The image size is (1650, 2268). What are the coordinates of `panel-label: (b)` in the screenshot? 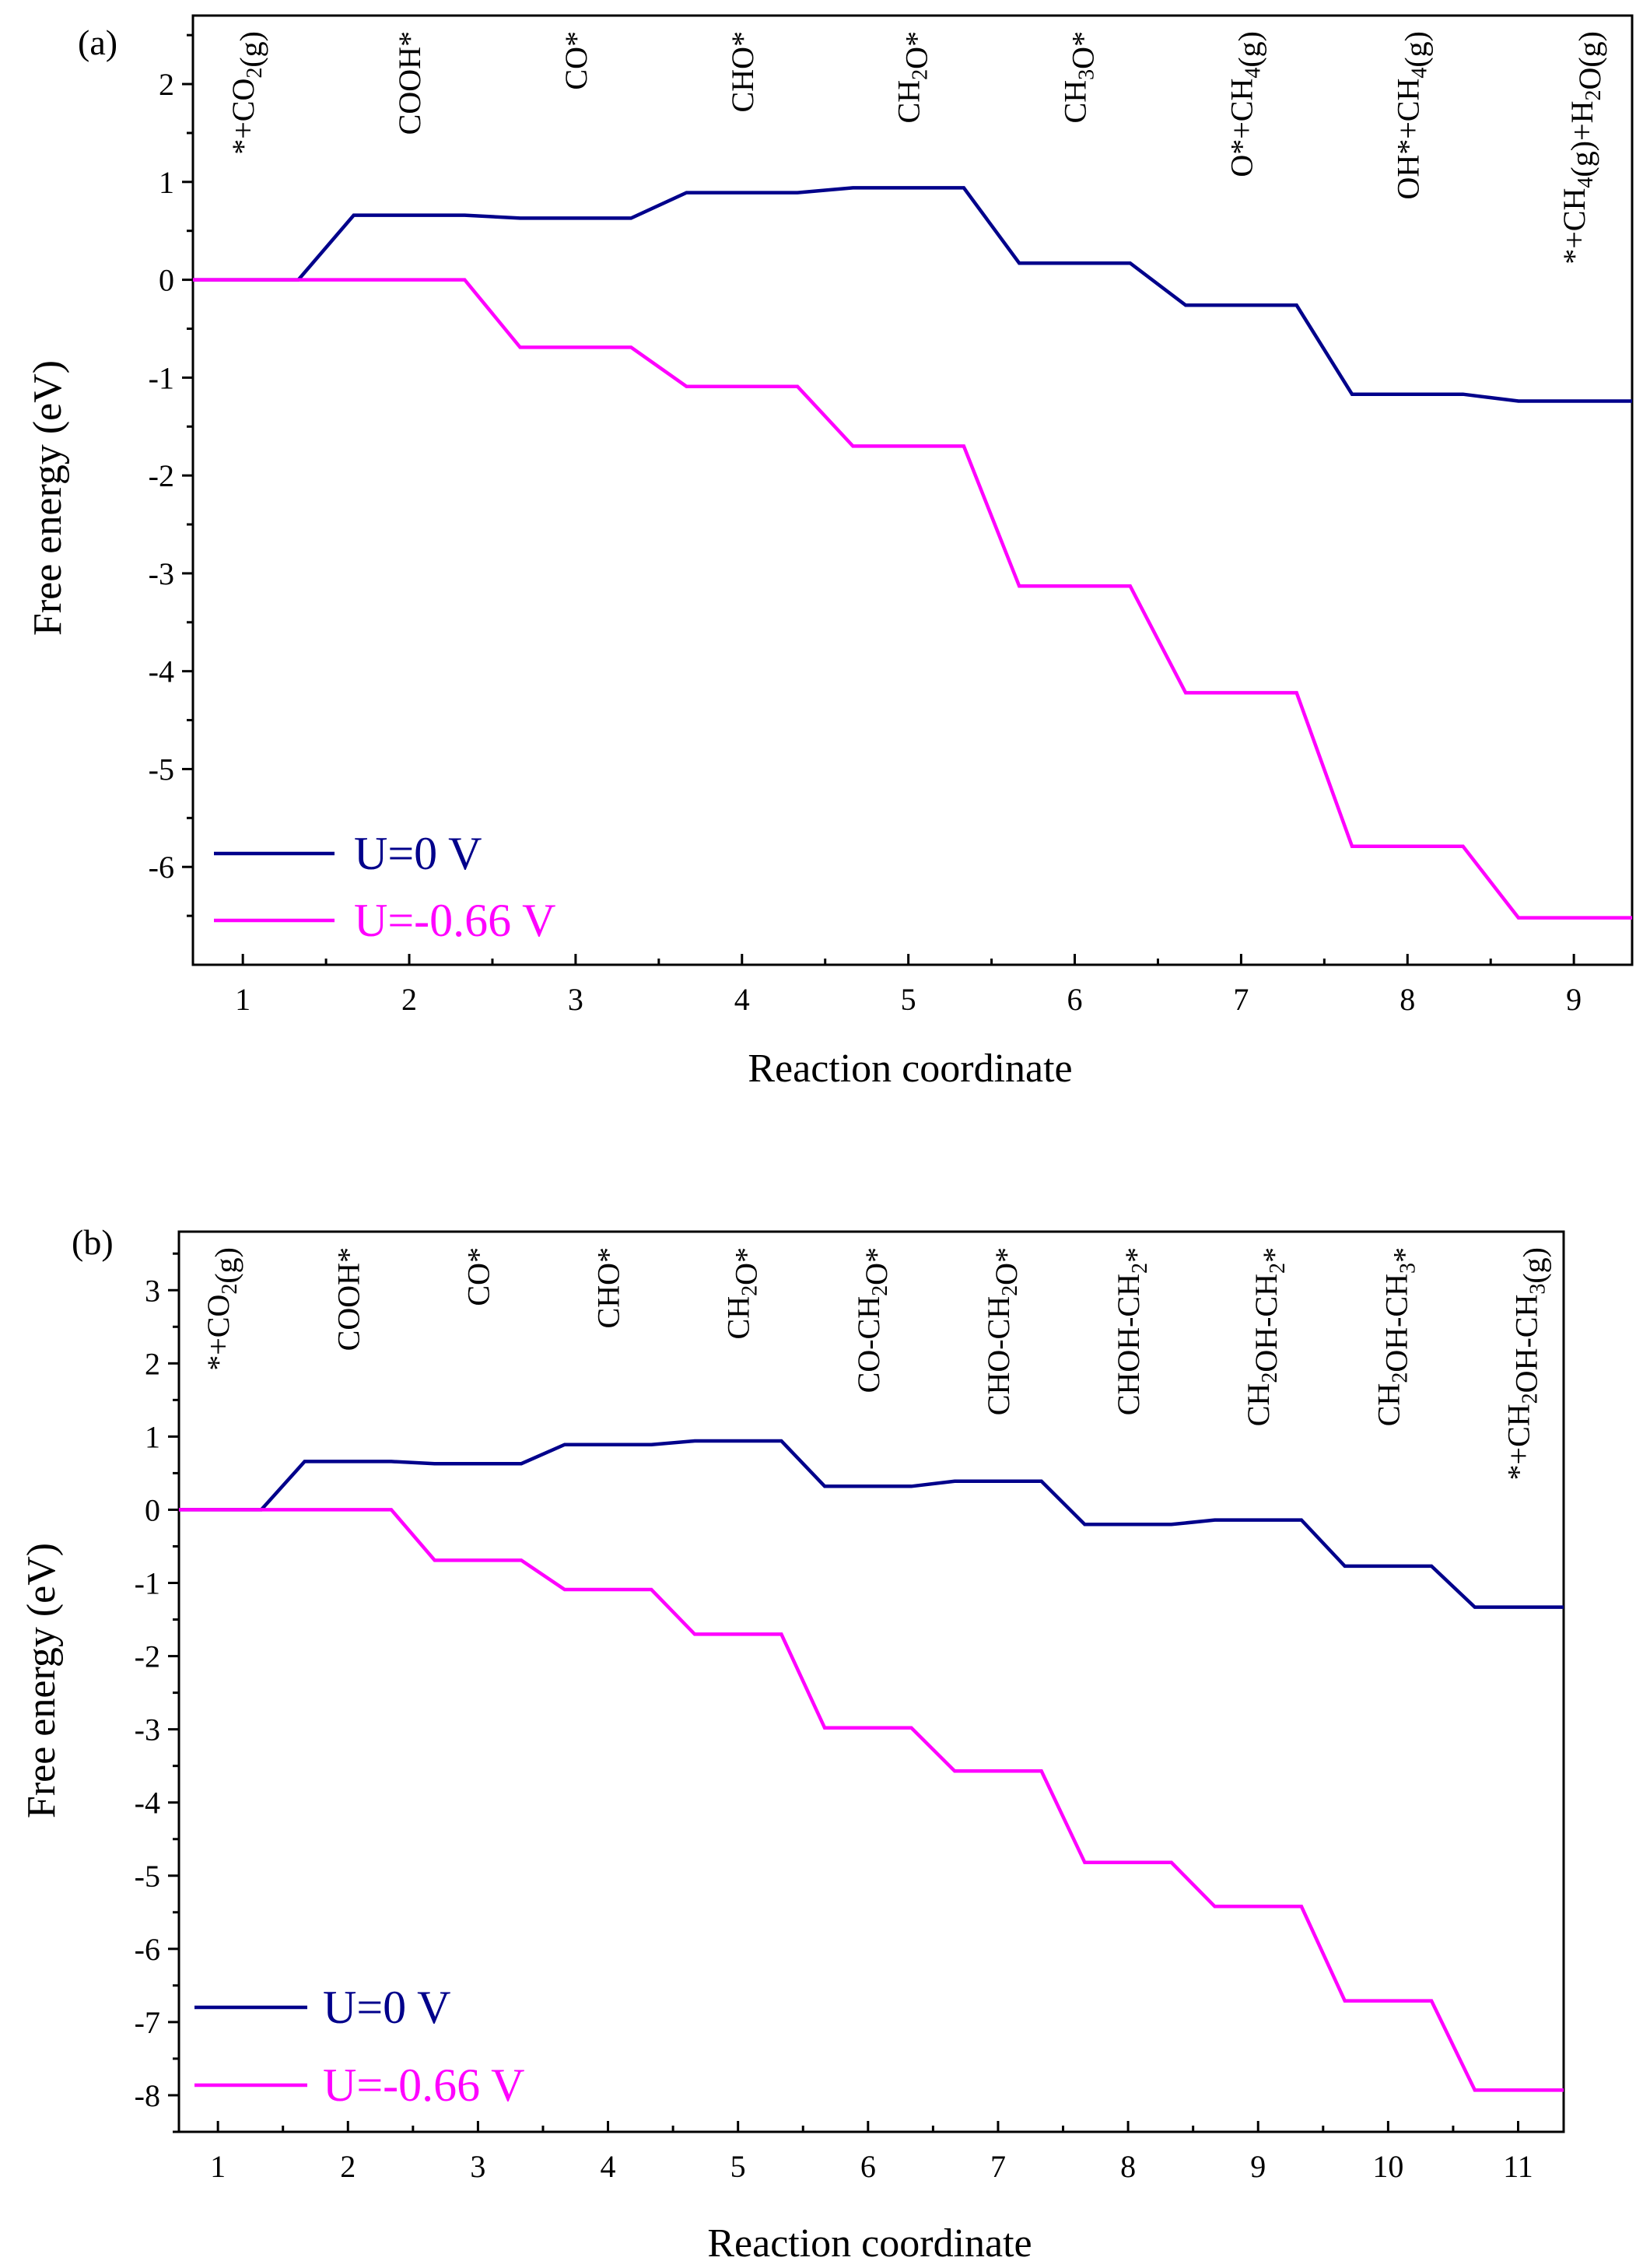 It's located at (93, 1242).